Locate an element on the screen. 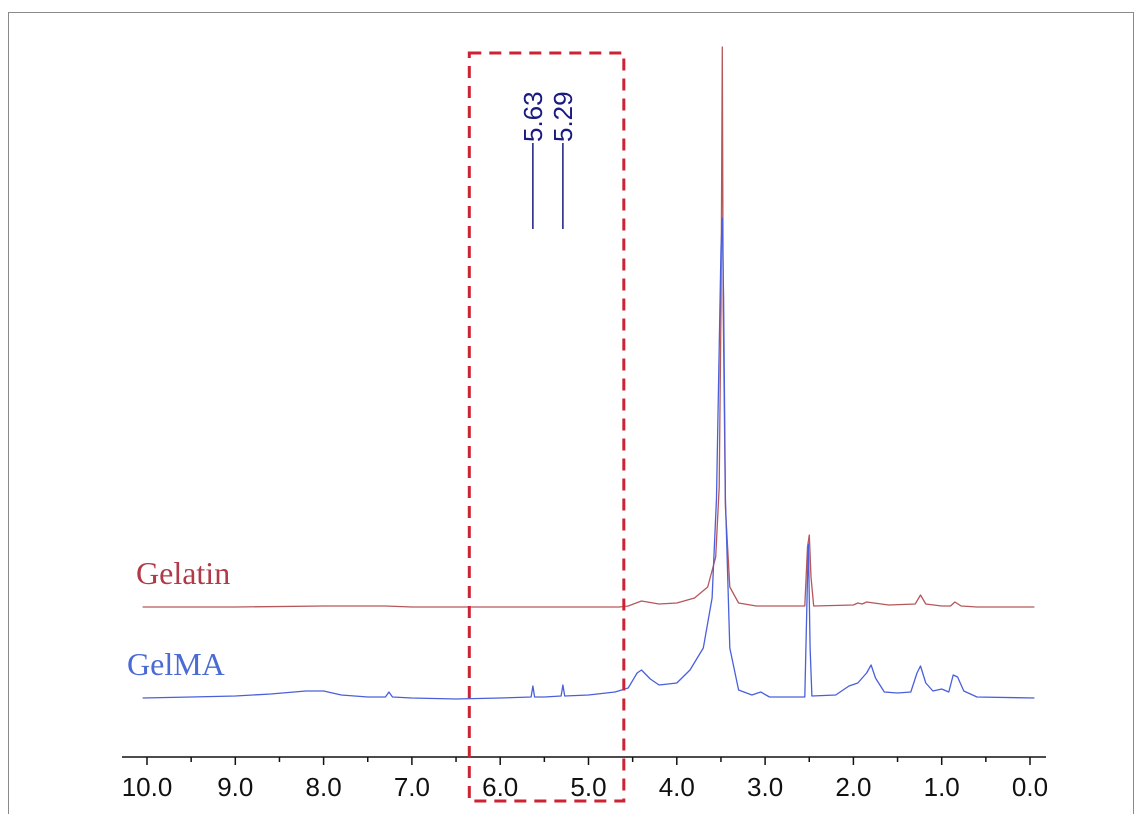 This screenshot has width=1142, height=814. series-label-gelatin: Gelatin is located at coordinates (183, 573).